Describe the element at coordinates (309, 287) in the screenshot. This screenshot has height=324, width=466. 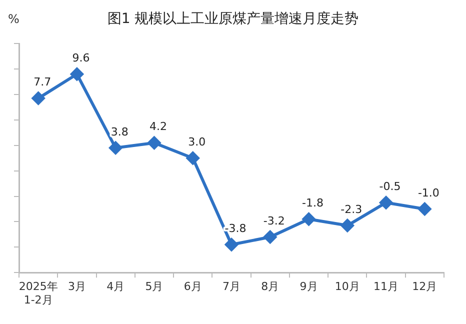
I see `x-tick-label: 9月` at that location.